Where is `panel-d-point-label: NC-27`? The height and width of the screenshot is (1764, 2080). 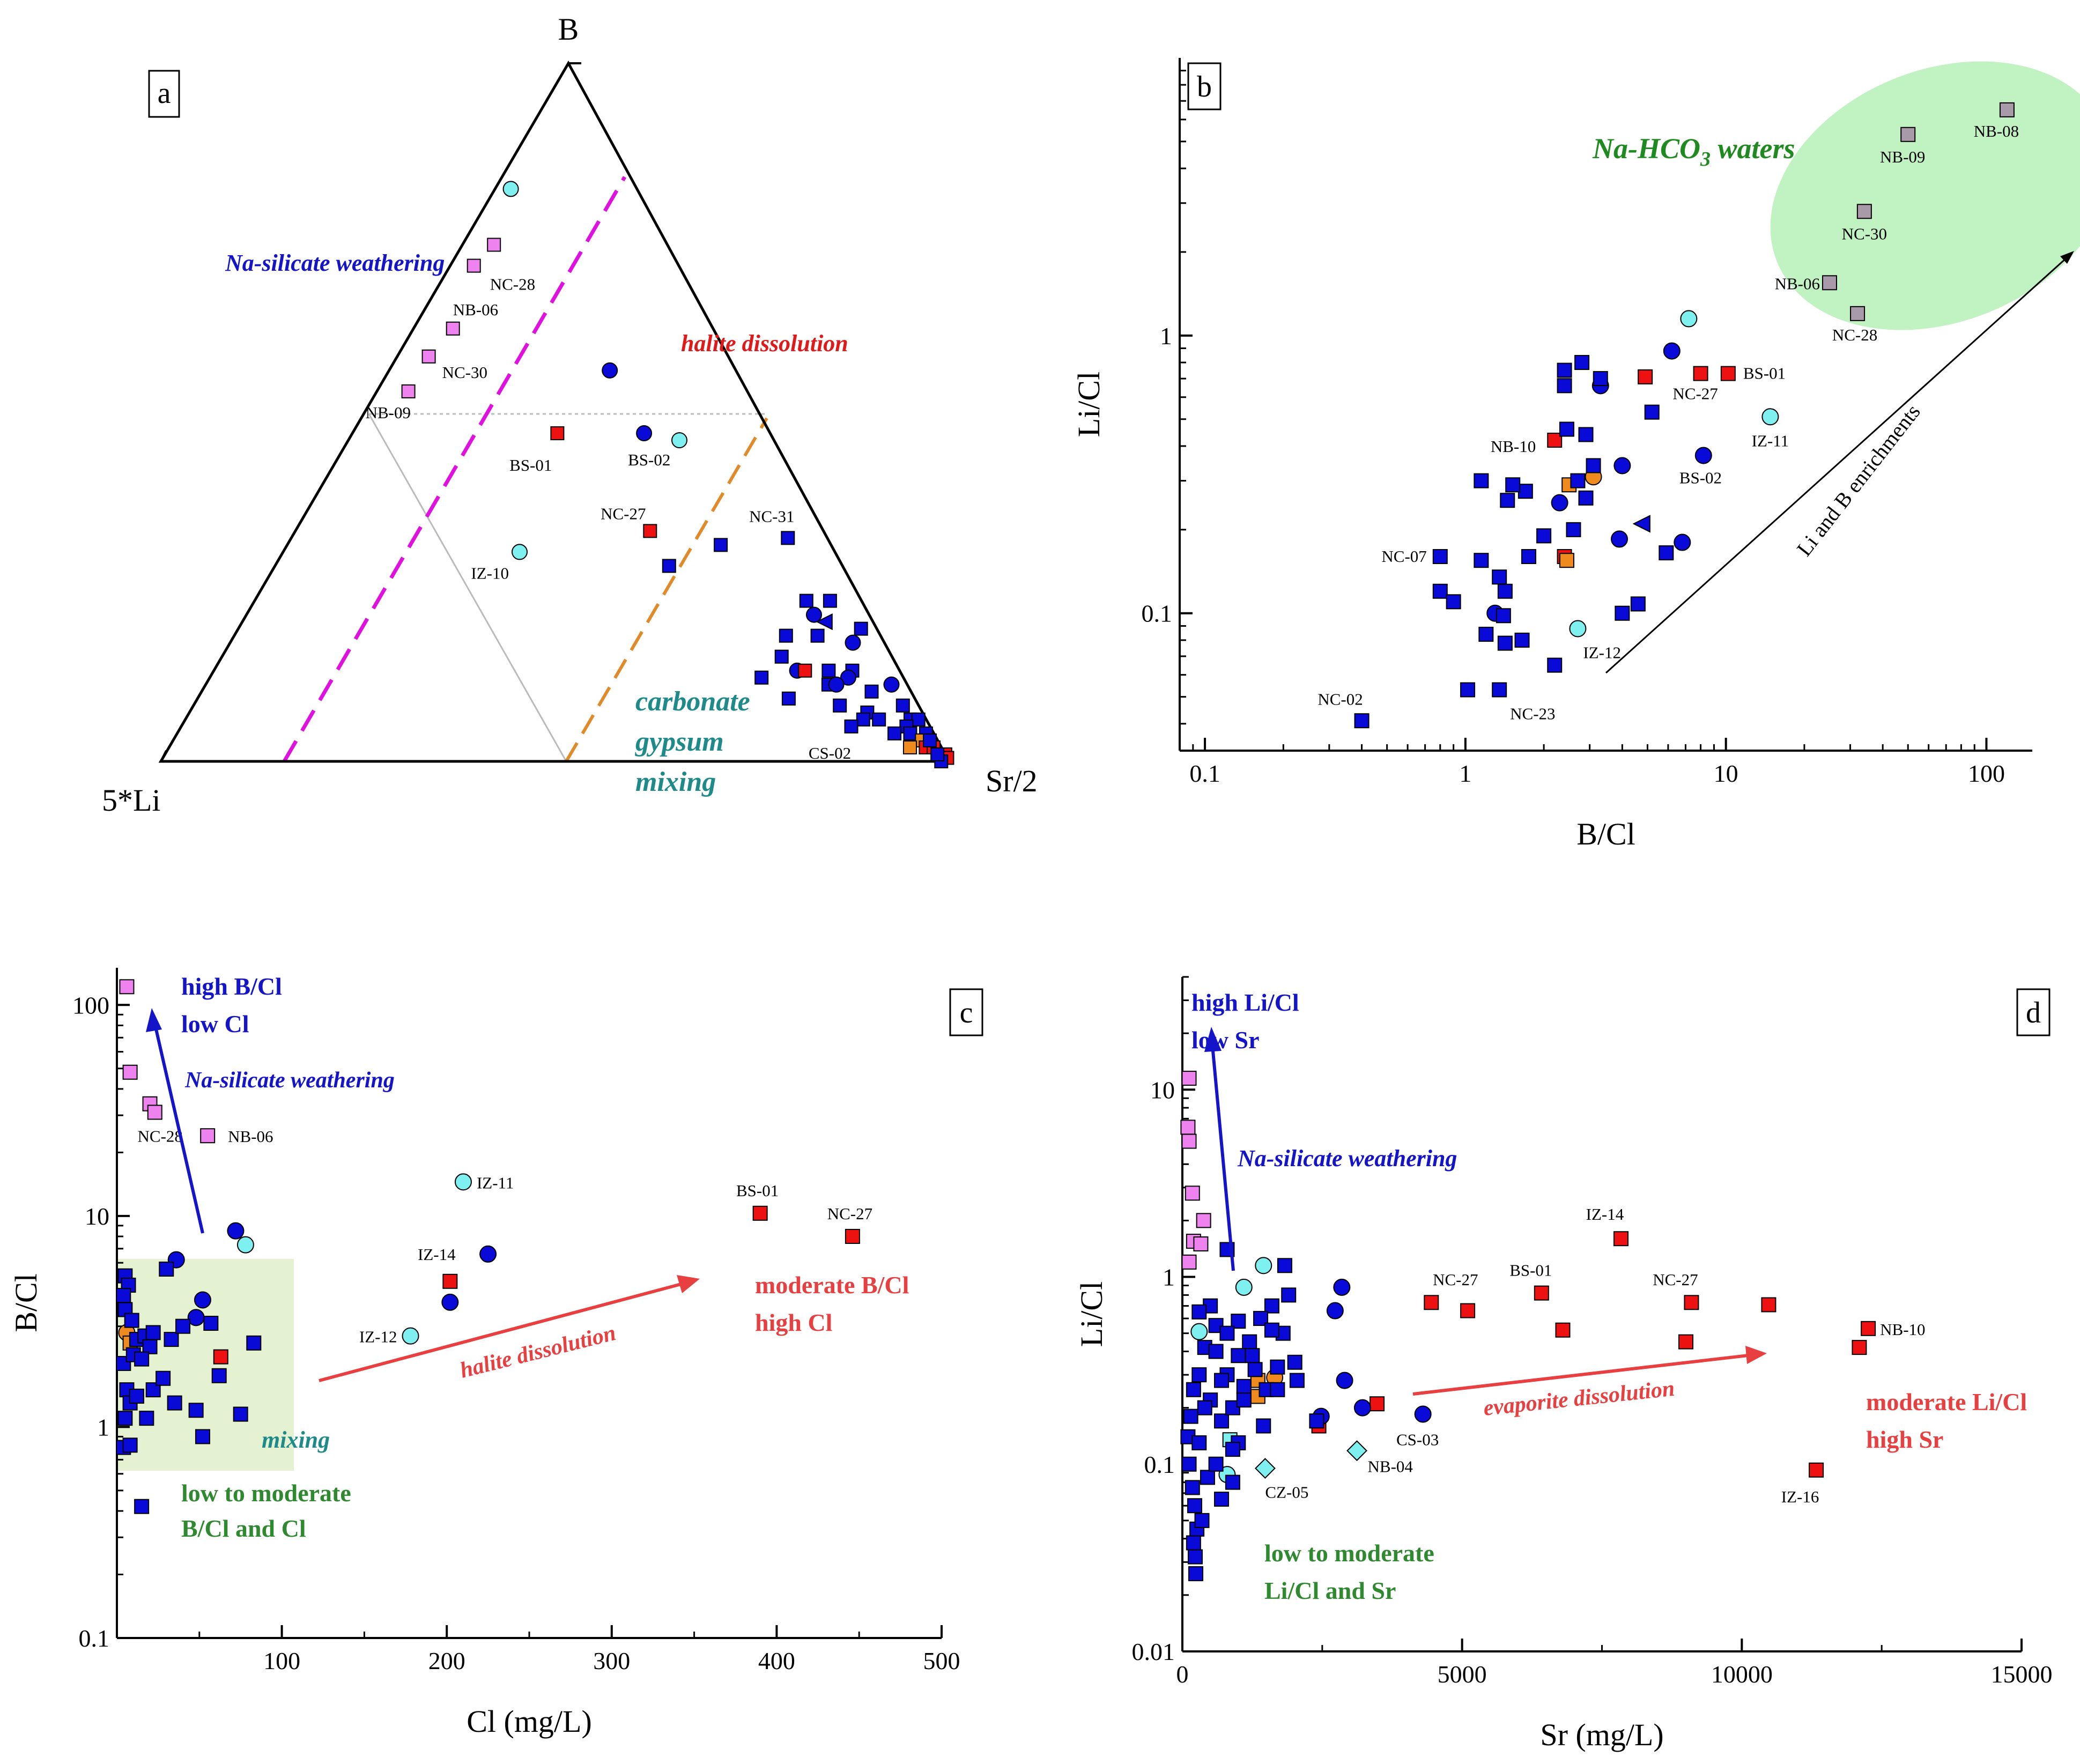
panel-d-point-label: NC-27 is located at coordinates (1455, 1279).